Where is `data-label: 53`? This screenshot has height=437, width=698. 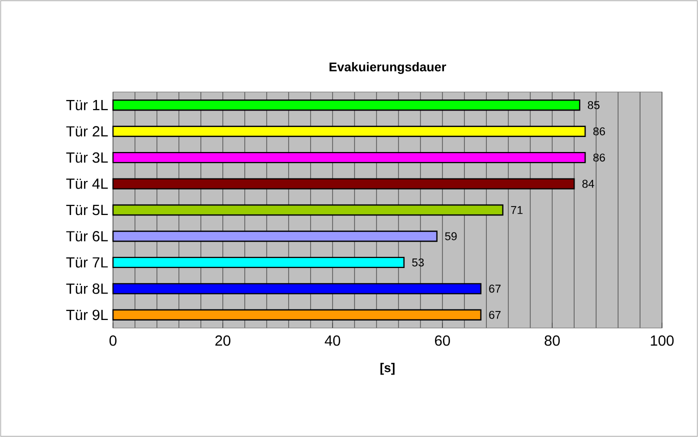 data-label: 53 is located at coordinates (418, 262).